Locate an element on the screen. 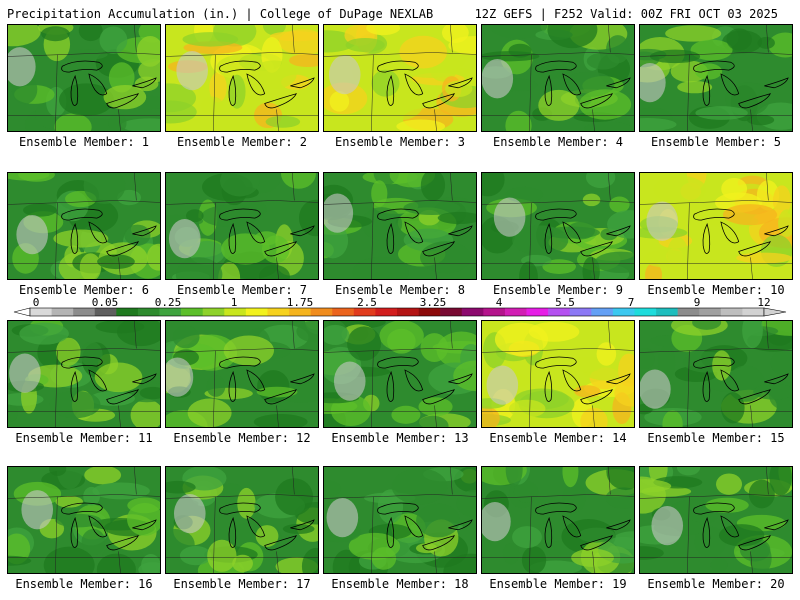 The image size is (800, 600). ensemble-member-label: Ensemble Member: 5 is located at coordinates (716, 142).